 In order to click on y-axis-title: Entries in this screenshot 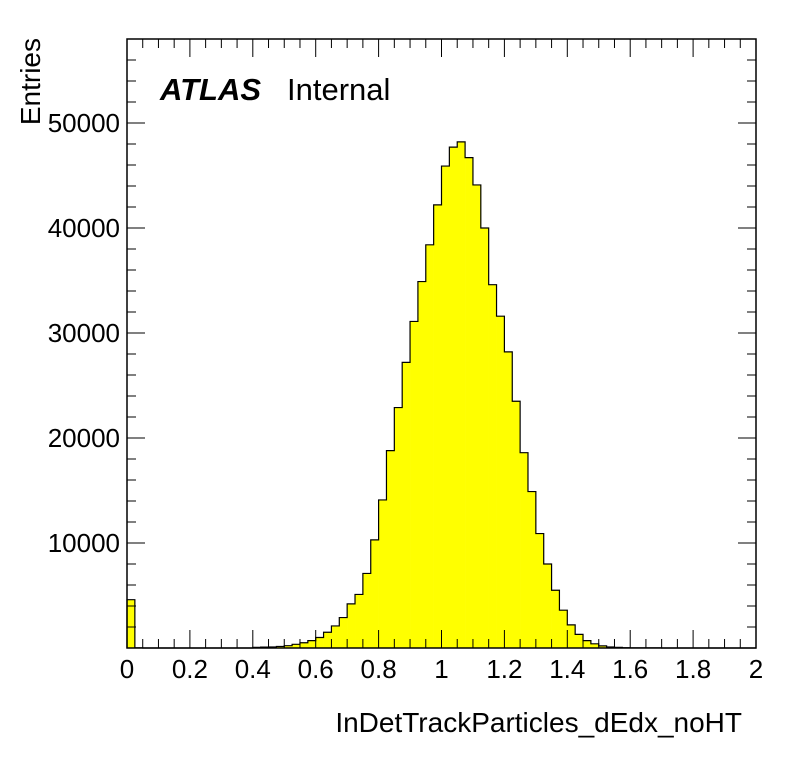, I will do `click(30, 81)`.